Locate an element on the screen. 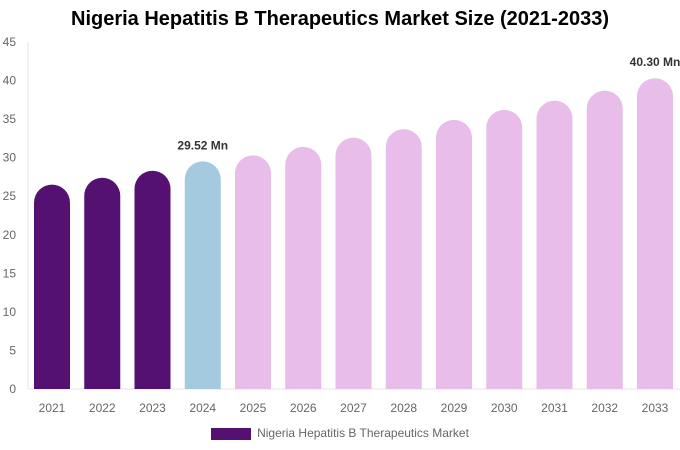  legend-swatch is located at coordinates (231, 433).